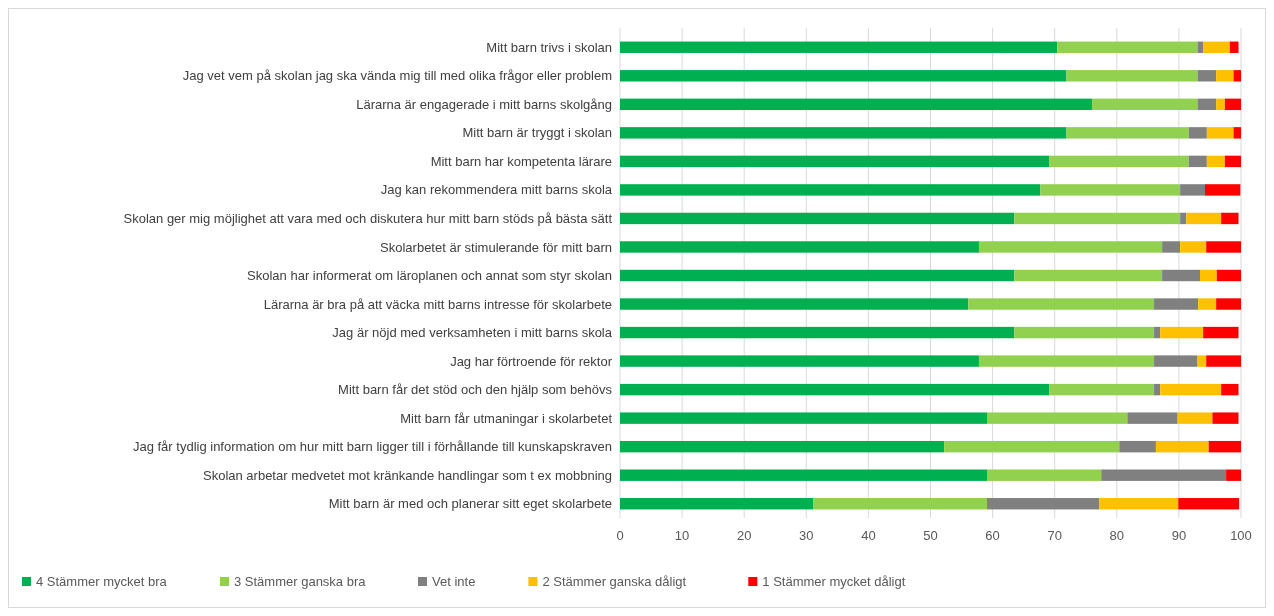 The width and height of the screenshot is (1274, 616). I want to click on y-tick-label: Mitt barn är med och planerar sitt eget skolarbete, so click(470, 504).